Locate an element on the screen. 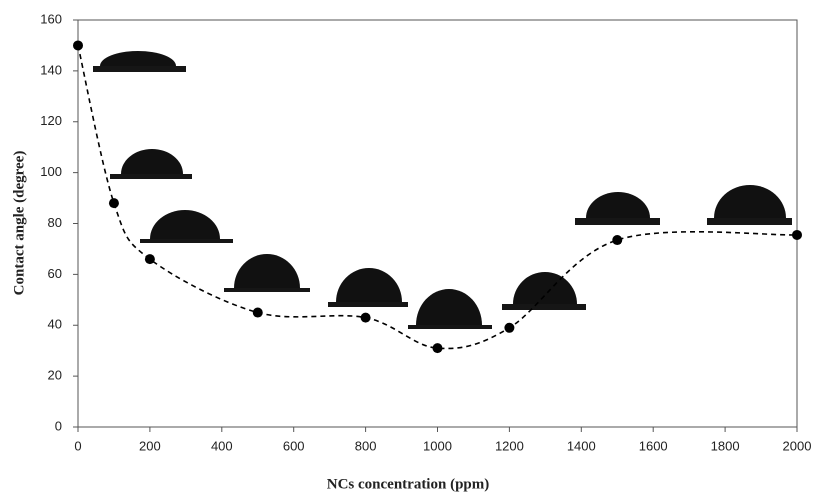  x-tick-label: 0 is located at coordinates (77, 445).